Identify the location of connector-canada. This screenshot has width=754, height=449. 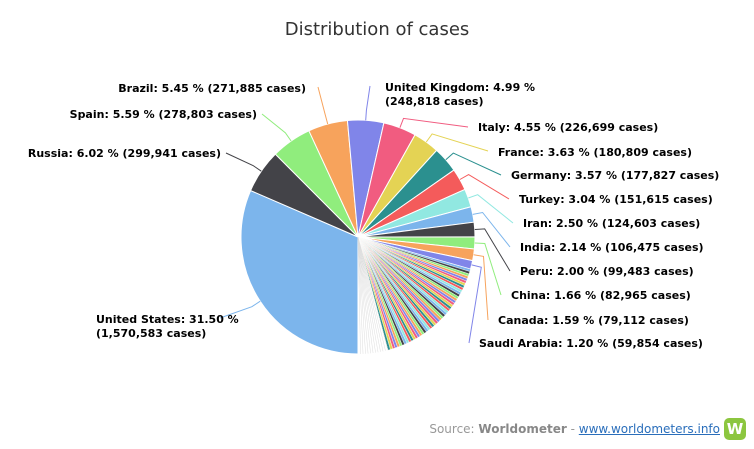
(481, 287).